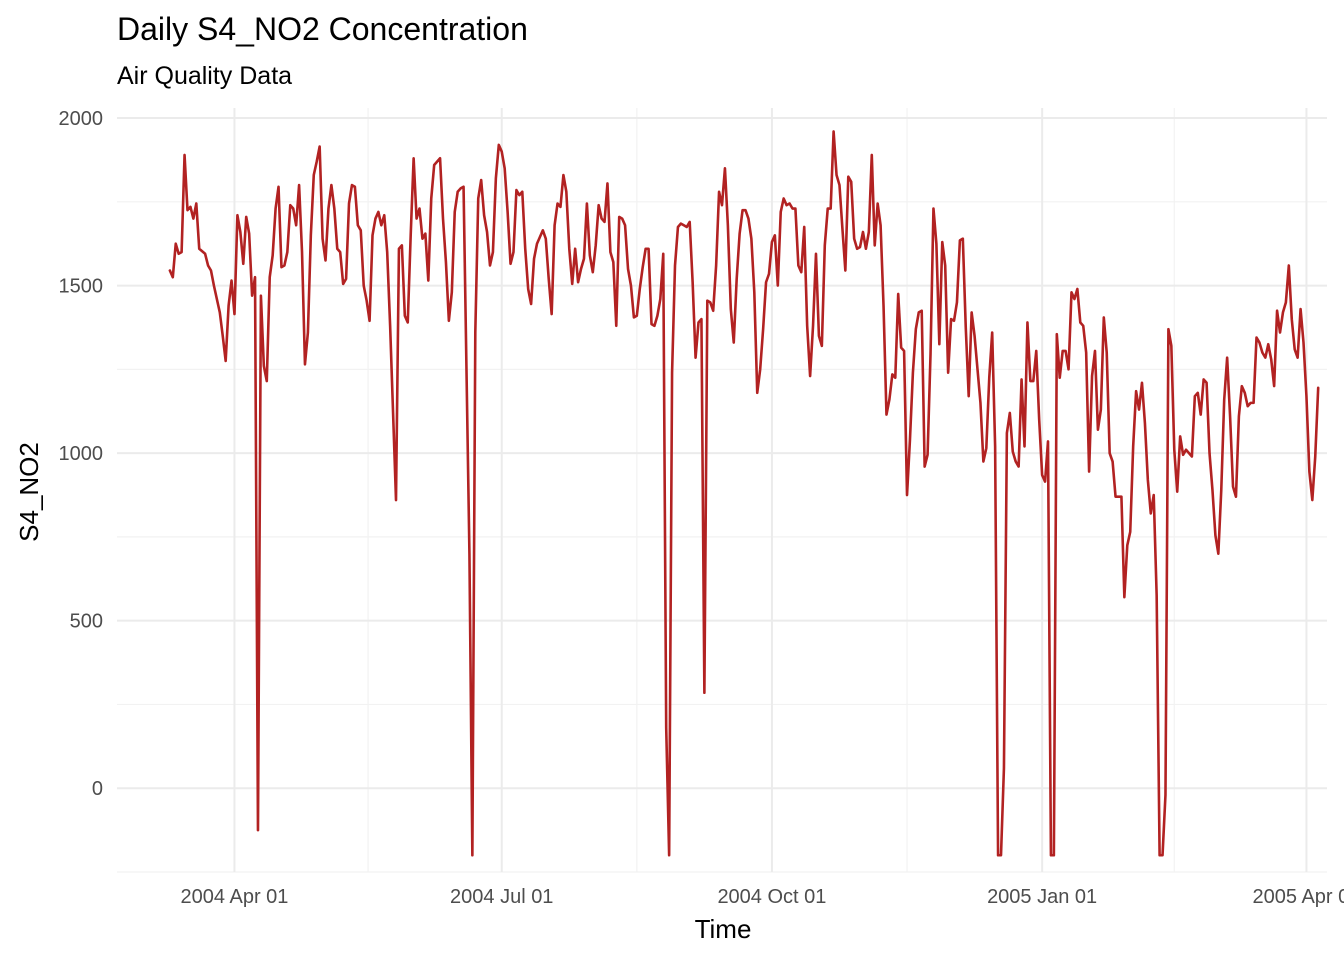 The height and width of the screenshot is (960, 1344). I want to click on x-tick-label: 2004 Oct 01, so click(771, 897).